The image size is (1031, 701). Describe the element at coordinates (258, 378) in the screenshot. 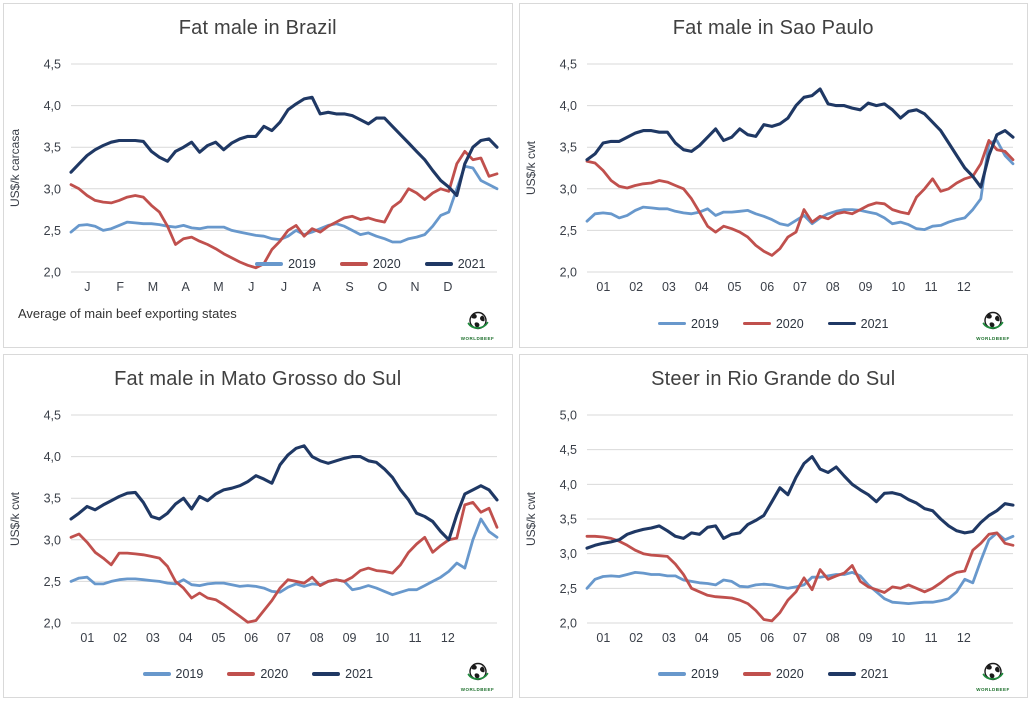

I see `chart-title-mato-grosso-do-sul: Fat male in Mato Grosso do Sul` at that location.